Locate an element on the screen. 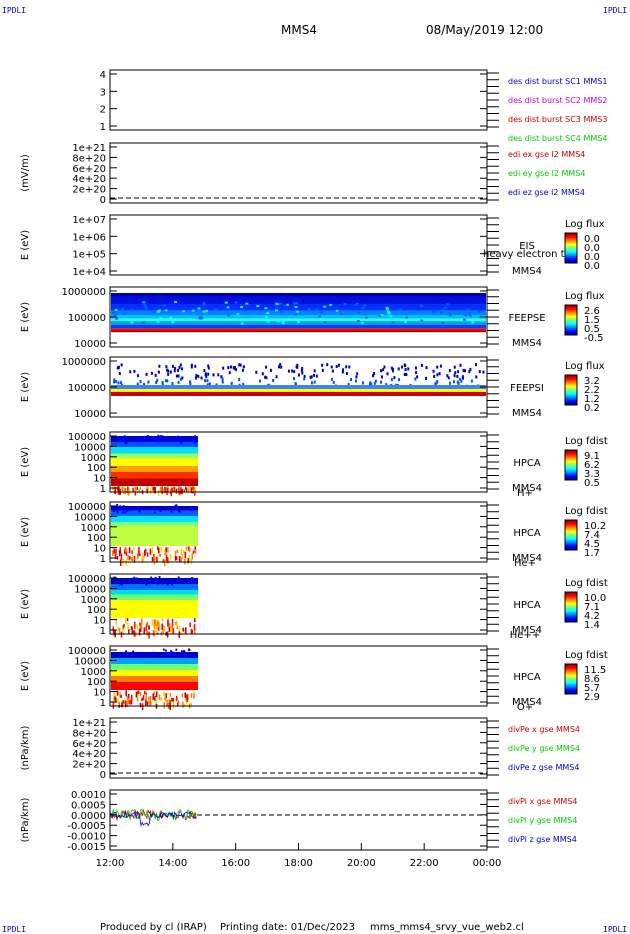  y-tick-label: -0.0010 is located at coordinates (86, 837).